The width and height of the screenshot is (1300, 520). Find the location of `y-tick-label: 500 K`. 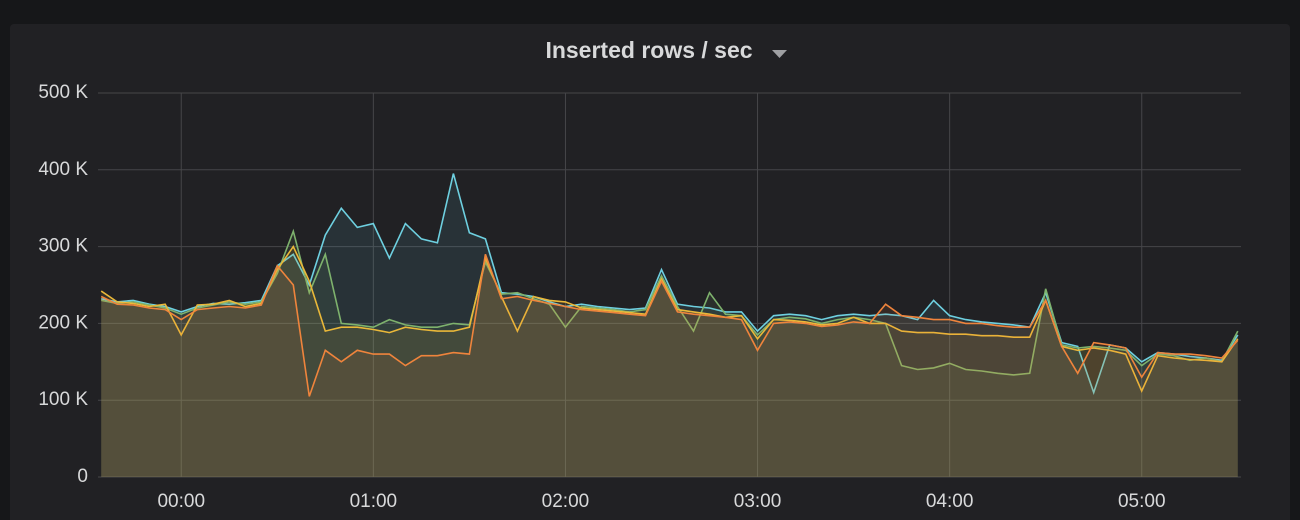

y-tick-label: 500 K is located at coordinates (63, 92).